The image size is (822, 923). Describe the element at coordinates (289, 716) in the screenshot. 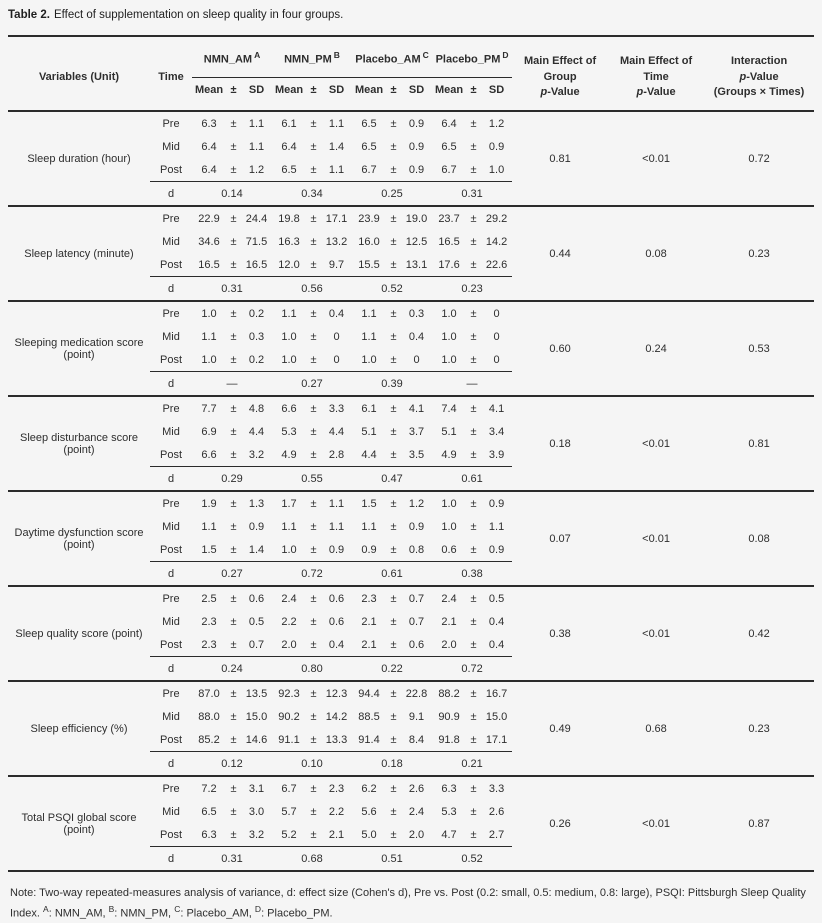

I see `mean-value: 90.2` at that location.